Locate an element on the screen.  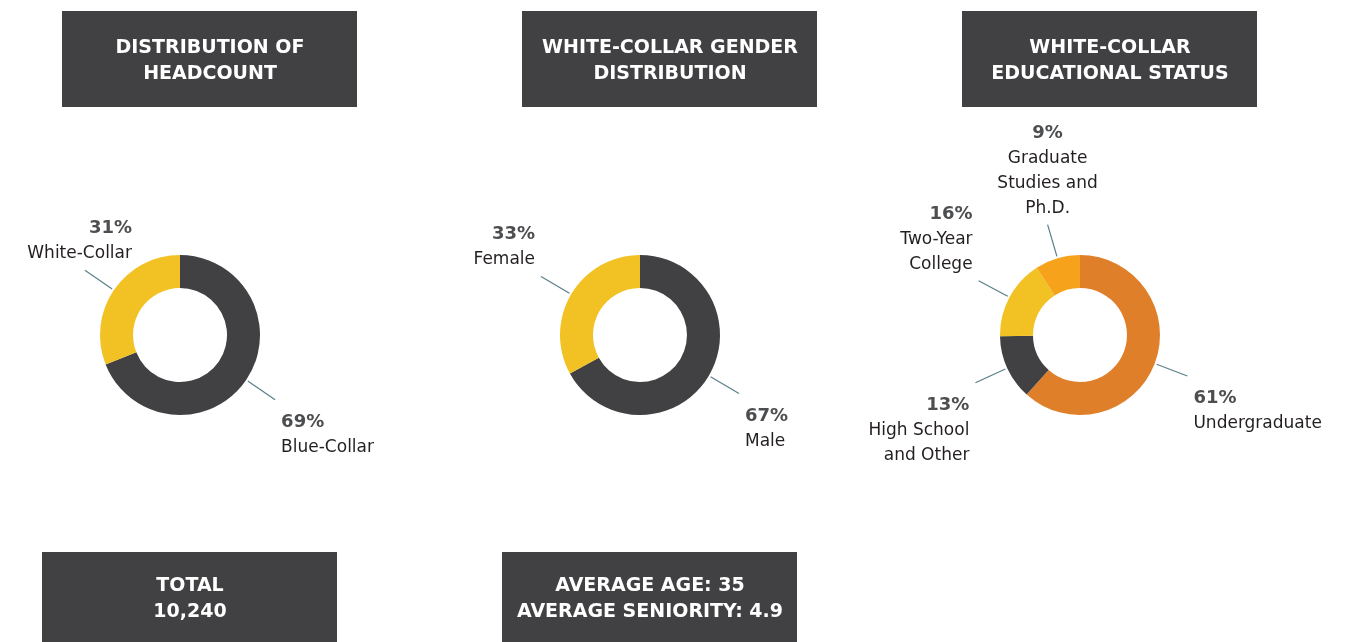
text: 10,240 is located at coordinates (190, 610).